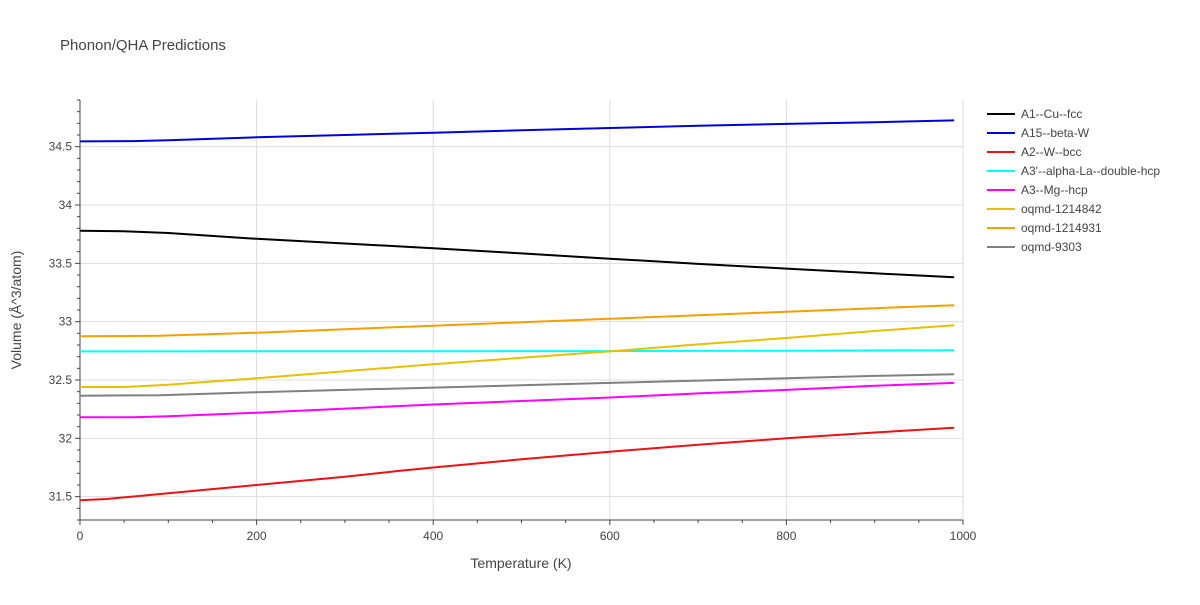 This screenshot has height=605, width=1200. Describe the element at coordinates (80, 536) in the screenshot. I see `x-tick-label: 0` at that location.